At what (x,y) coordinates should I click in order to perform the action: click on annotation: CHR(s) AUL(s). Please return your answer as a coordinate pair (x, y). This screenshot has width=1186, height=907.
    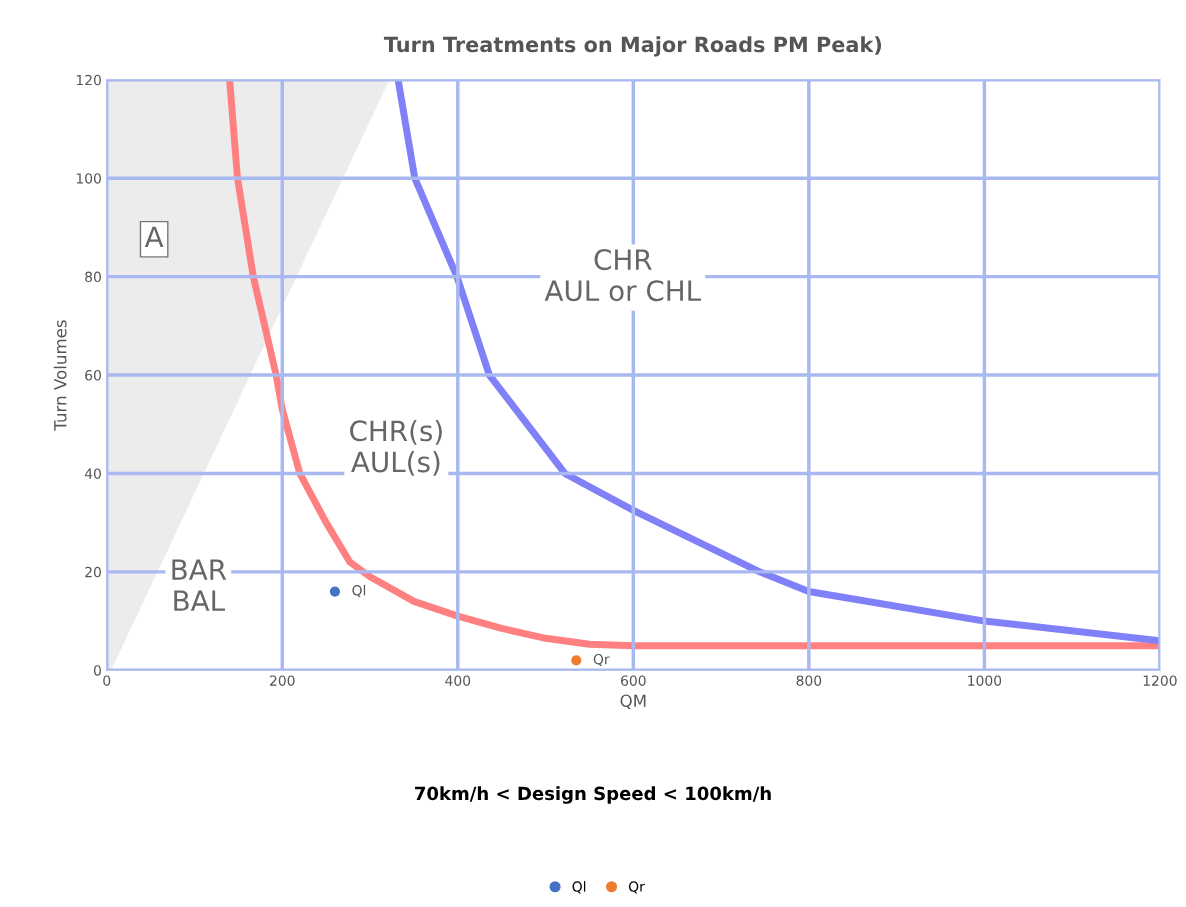
    Looking at the image, I should click on (396, 447).